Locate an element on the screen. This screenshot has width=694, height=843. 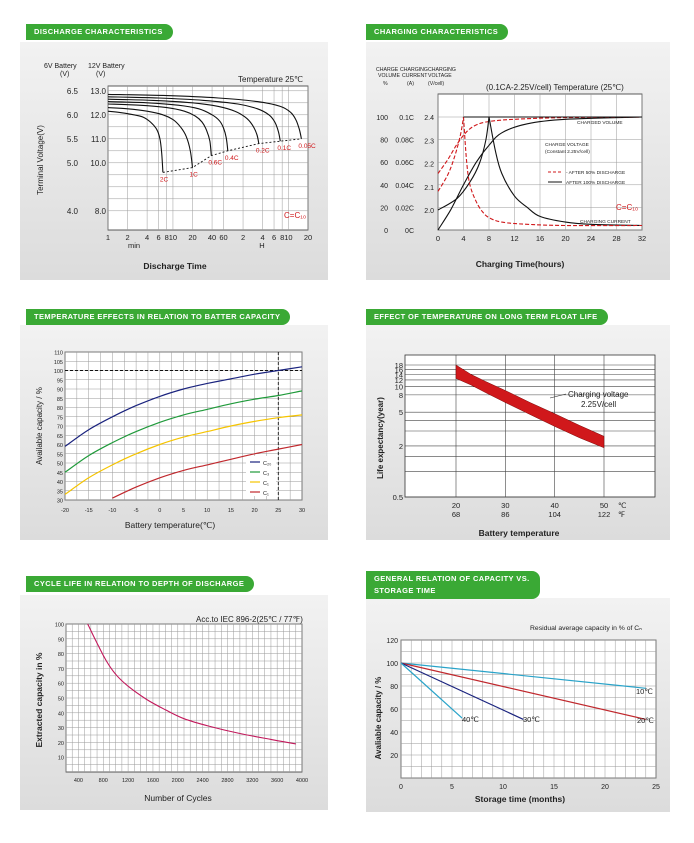
discharge-curve-0.1C is located at coordinates (194, 119).